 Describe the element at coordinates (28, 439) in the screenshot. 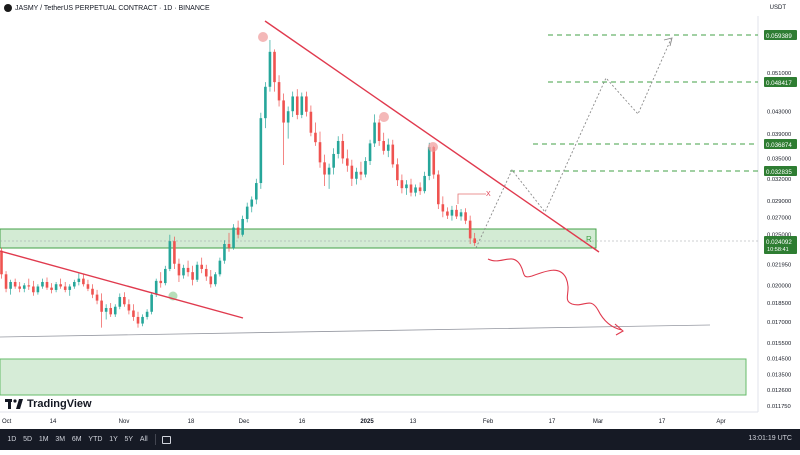

I see `timeframe-5d: 5D` at that location.